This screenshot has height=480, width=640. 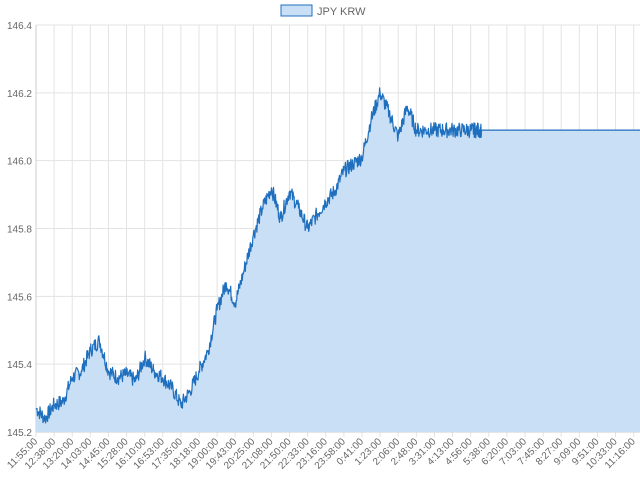 I want to click on y-tick-label: 146.0, so click(x=19, y=162).